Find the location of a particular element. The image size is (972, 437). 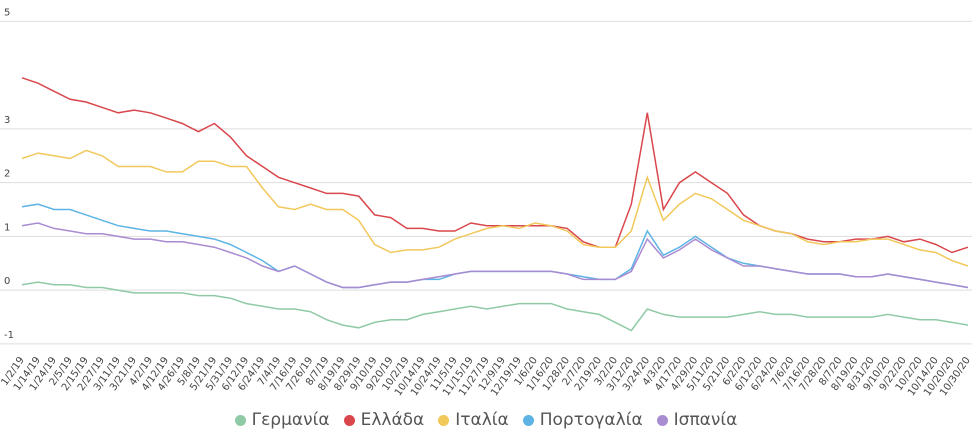

legend-label: Ισπανία is located at coordinates (705, 420).